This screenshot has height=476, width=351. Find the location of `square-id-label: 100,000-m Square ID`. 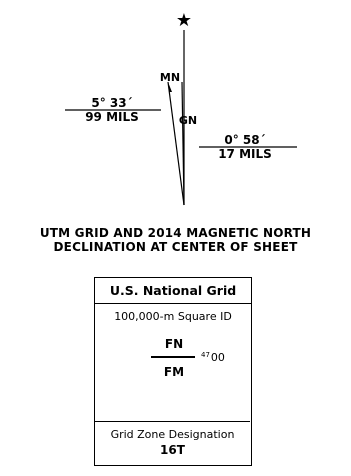

square-id-label: 100,000-m Square ID is located at coordinates (173, 316).